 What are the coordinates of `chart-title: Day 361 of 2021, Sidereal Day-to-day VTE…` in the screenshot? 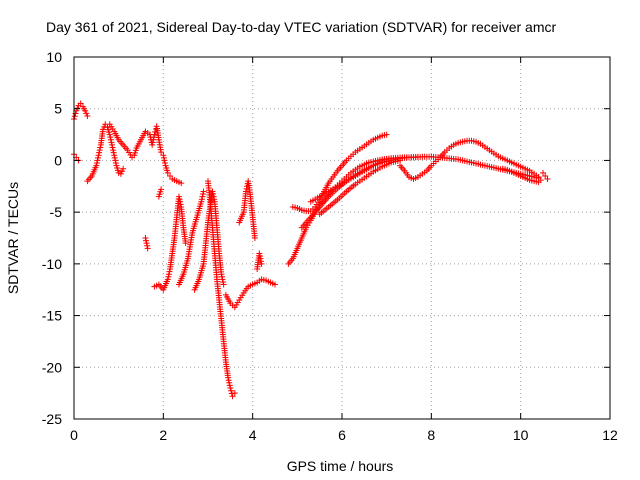 It's located at (301, 27).